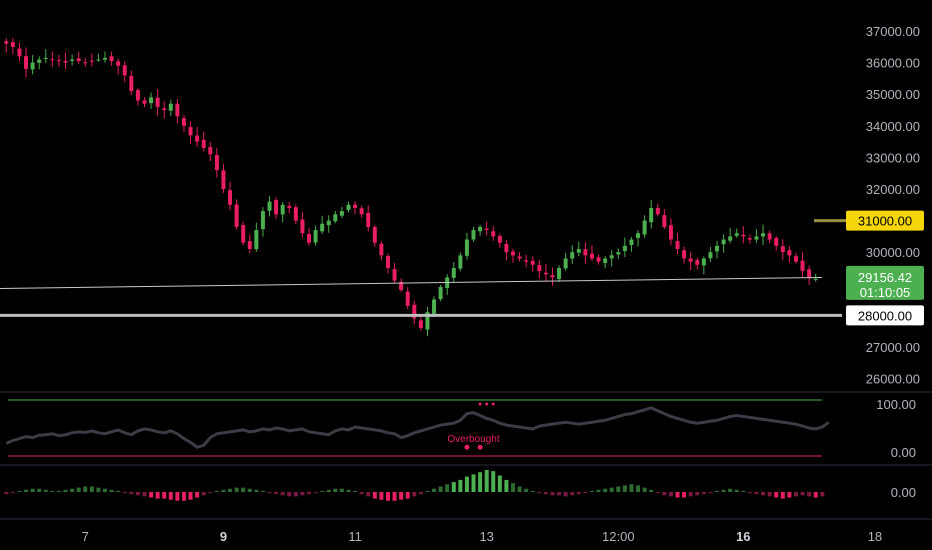 Image resolution: width=932 pixels, height=550 pixels. Describe the element at coordinates (893, 126) in the screenshot. I see `price-tick-label: 34000.00` at that location.